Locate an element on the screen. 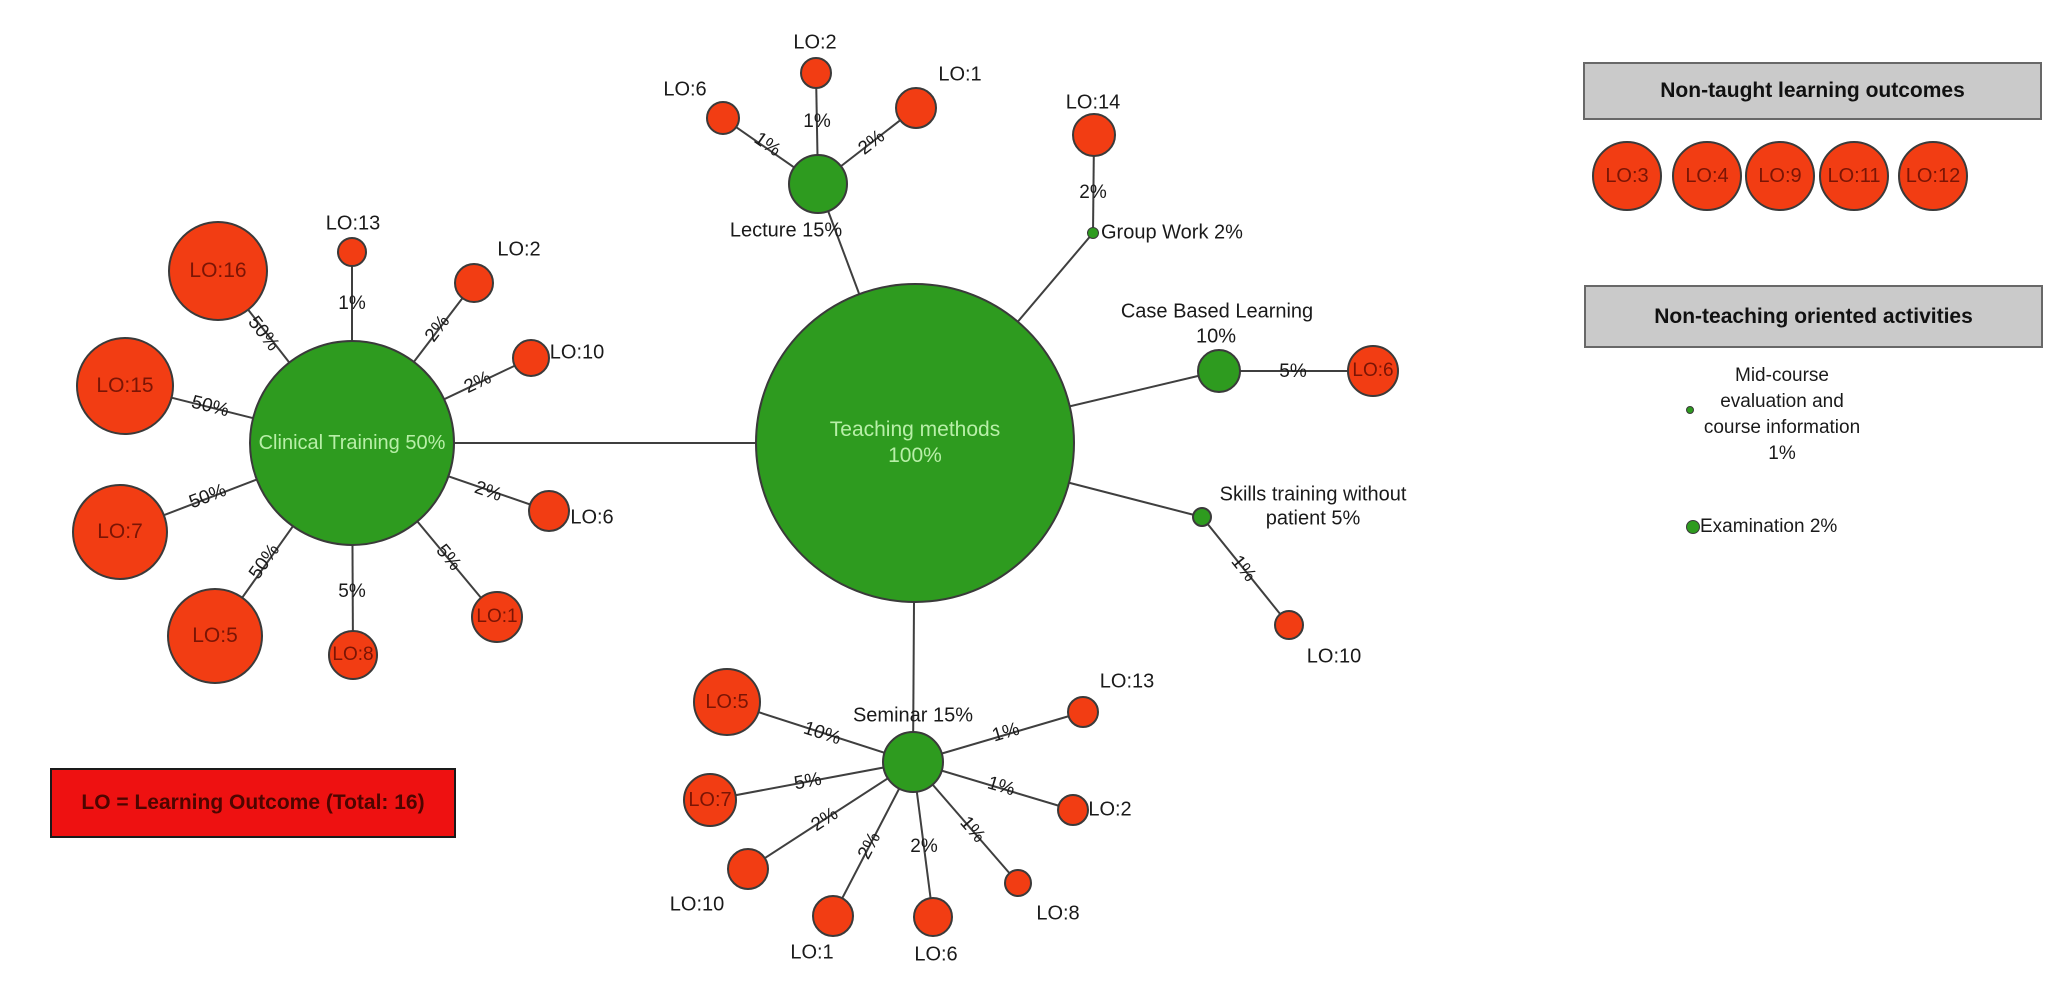 The height and width of the screenshot is (1001, 2059). node-label-lo1-clinical: LO:1 is located at coordinates (497, 617).